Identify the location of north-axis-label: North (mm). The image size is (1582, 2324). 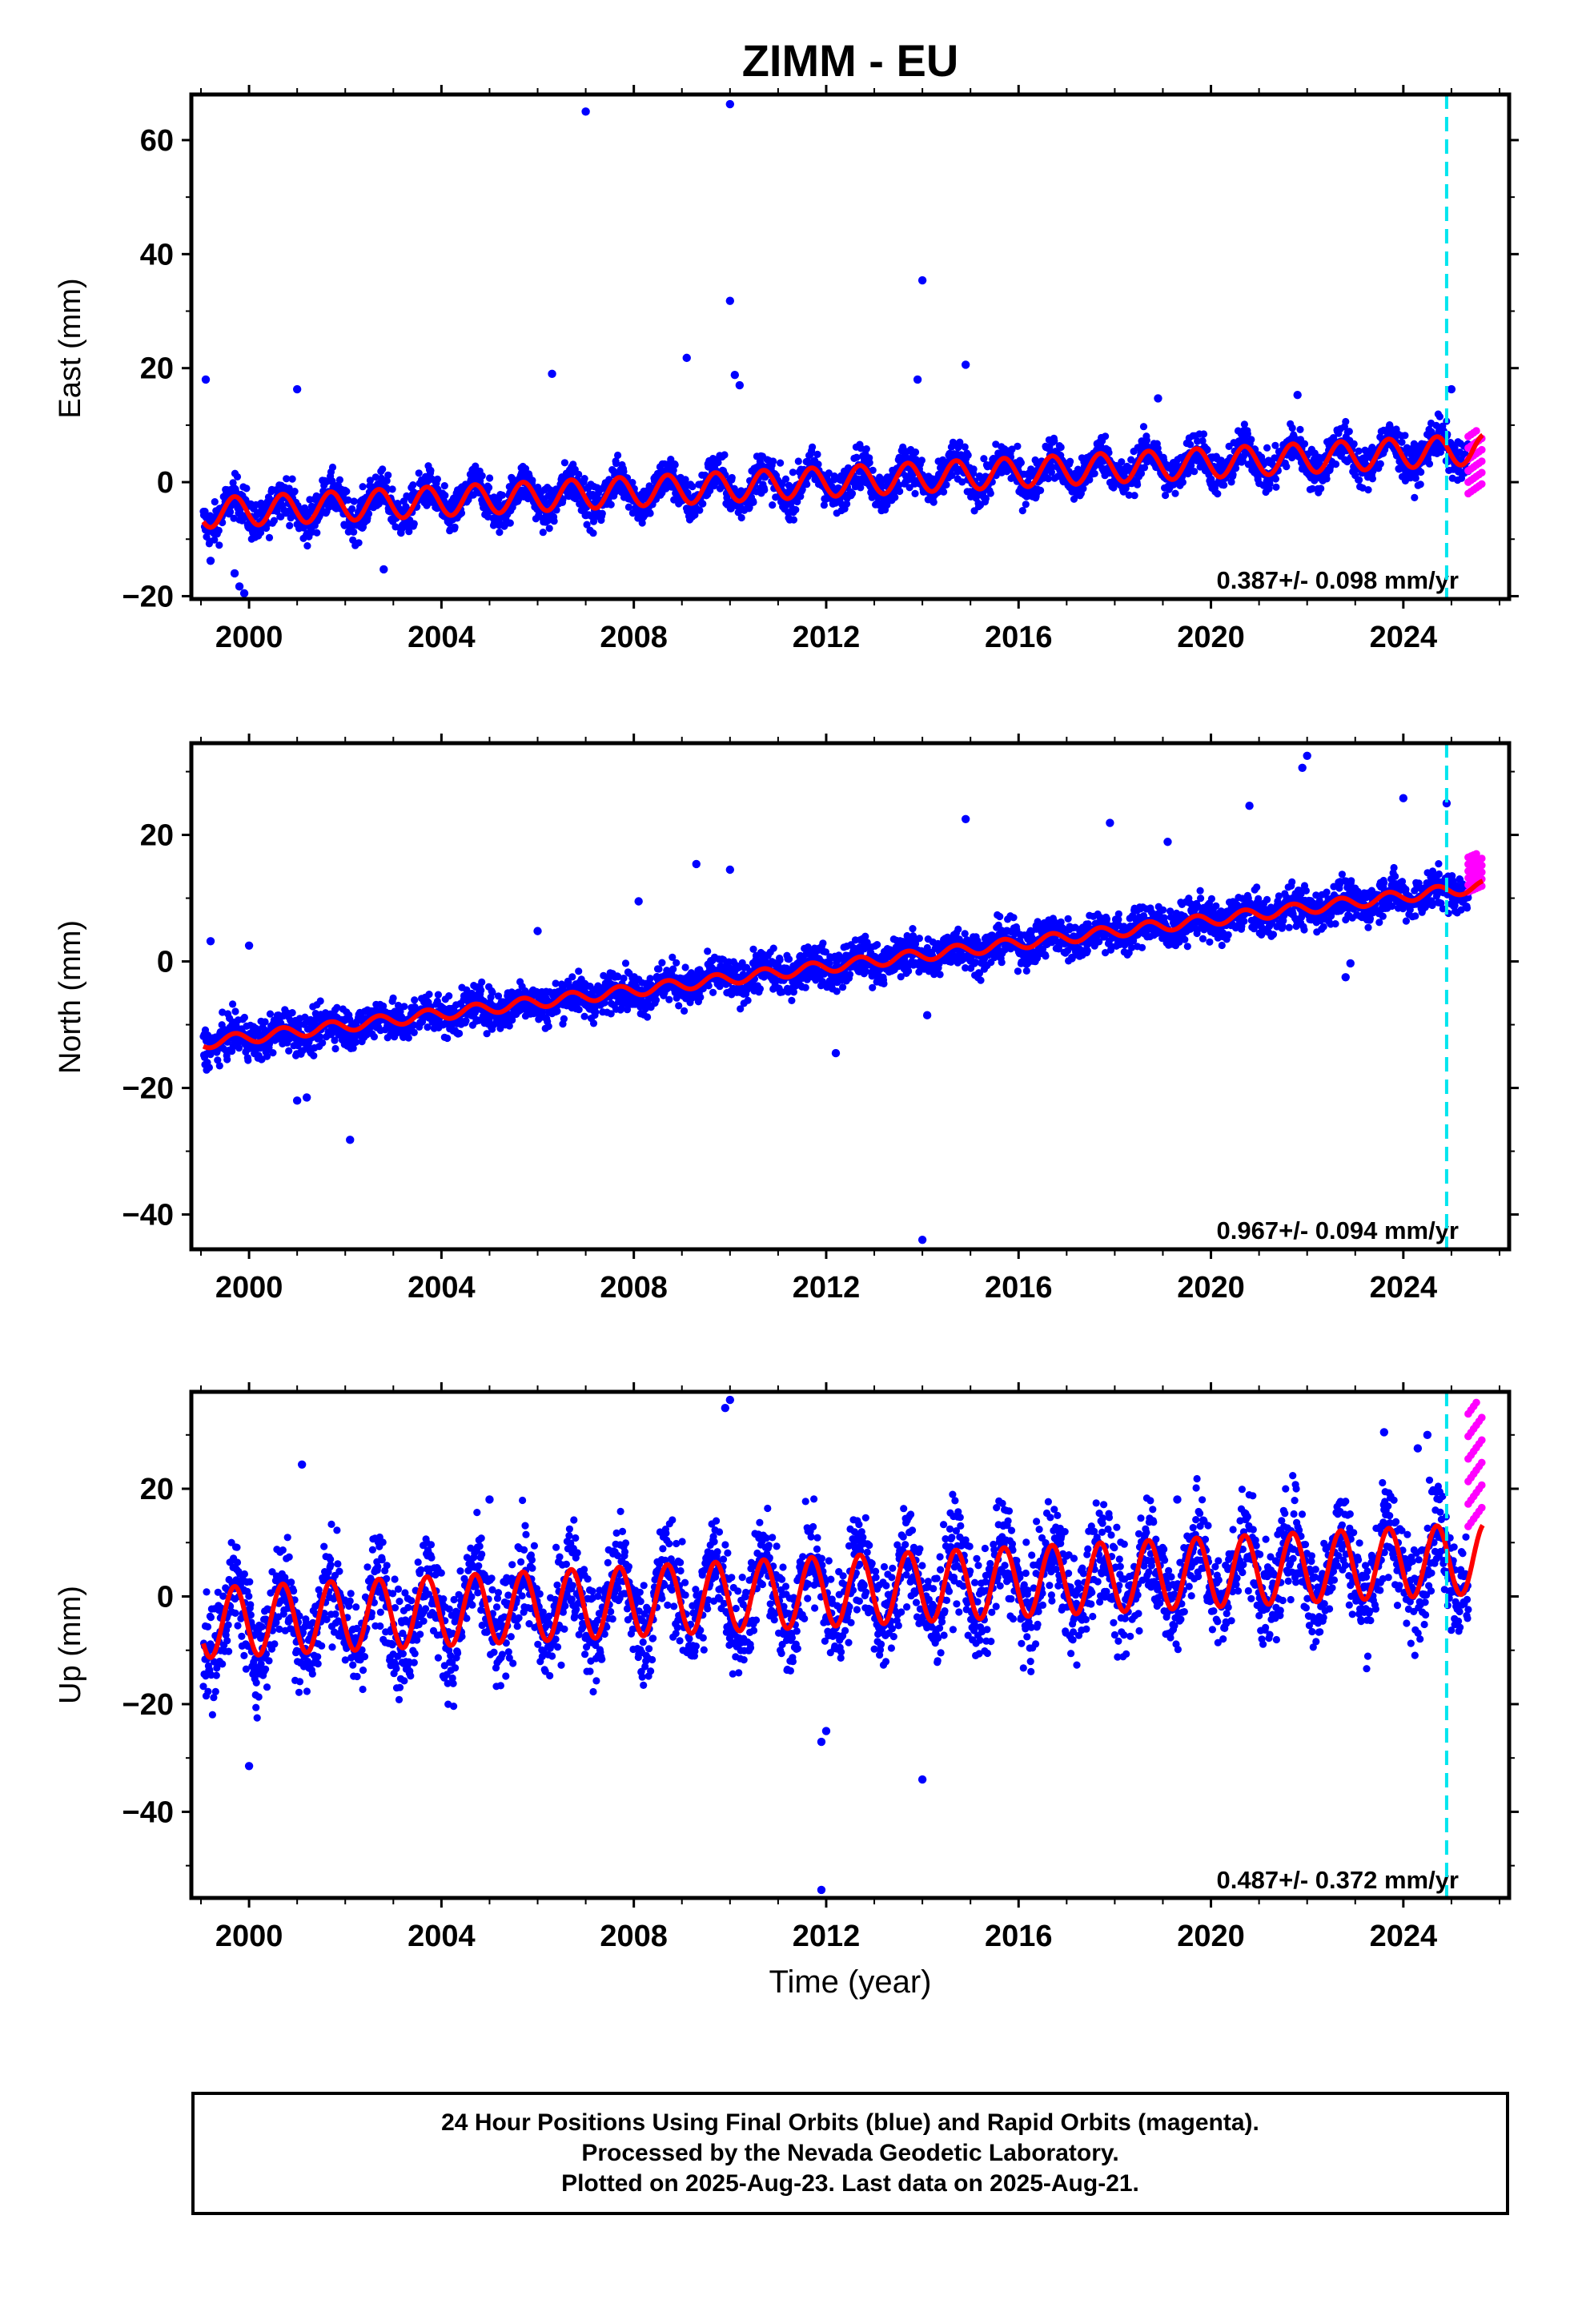
(70, 997).